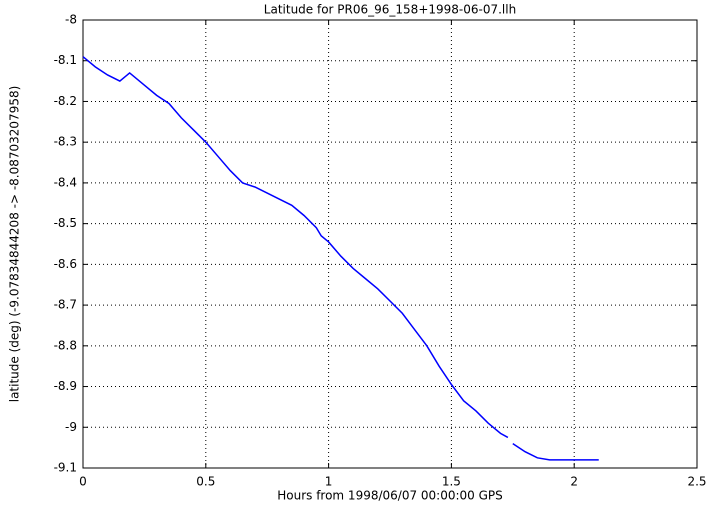 The height and width of the screenshot is (505, 721). What do you see at coordinates (65, 386) in the screenshot?
I see `y-tick-label: -8.9` at bounding box center [65, 386].